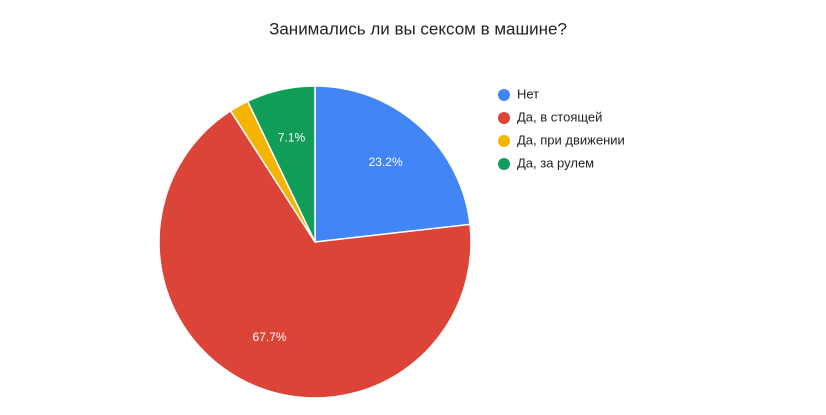 Image resolution: width=826 pixels, height=415 pixels. What do you see at coordinates (559, 116) in the screenshot?
I see `legend-label: Да, в стоящей` at bounding box center [559, 116].